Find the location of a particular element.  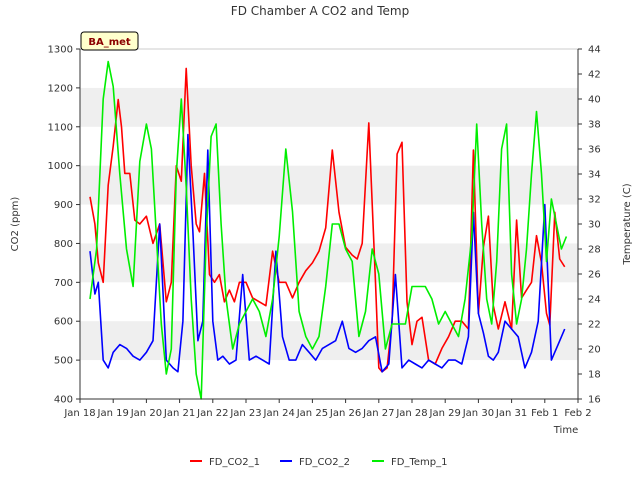

y-tick-label: 700 is located at coordinates (63, 283).